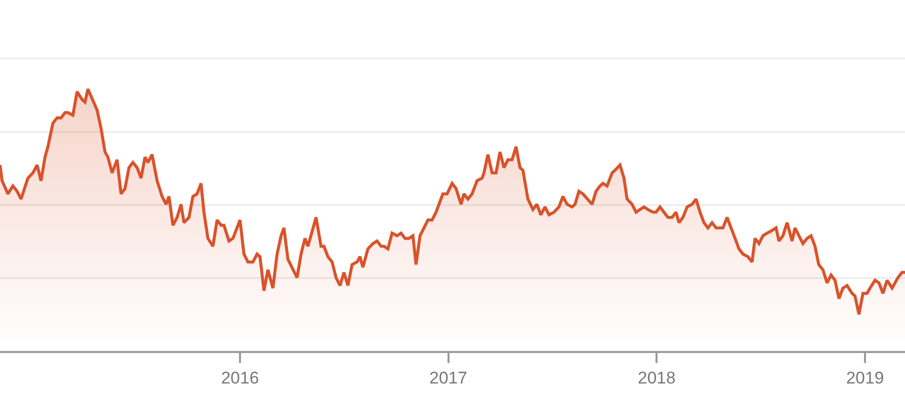  I want to click on x-tick-label: 2017, so click(448, 378).